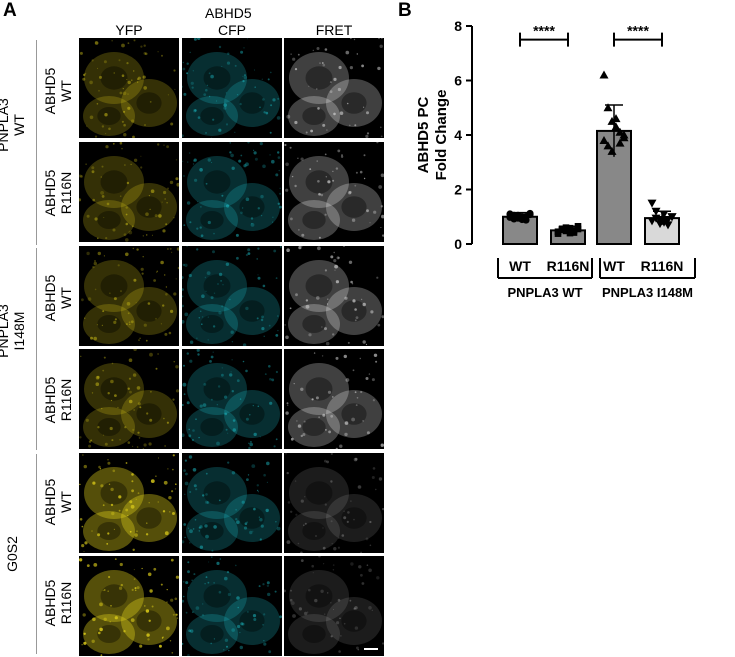  What do you see at coordinates (13, 125) in the screenshot?
I see `group-label-pnpla3-wt: PNPLA3 WT` at bounding box center [13, 125].